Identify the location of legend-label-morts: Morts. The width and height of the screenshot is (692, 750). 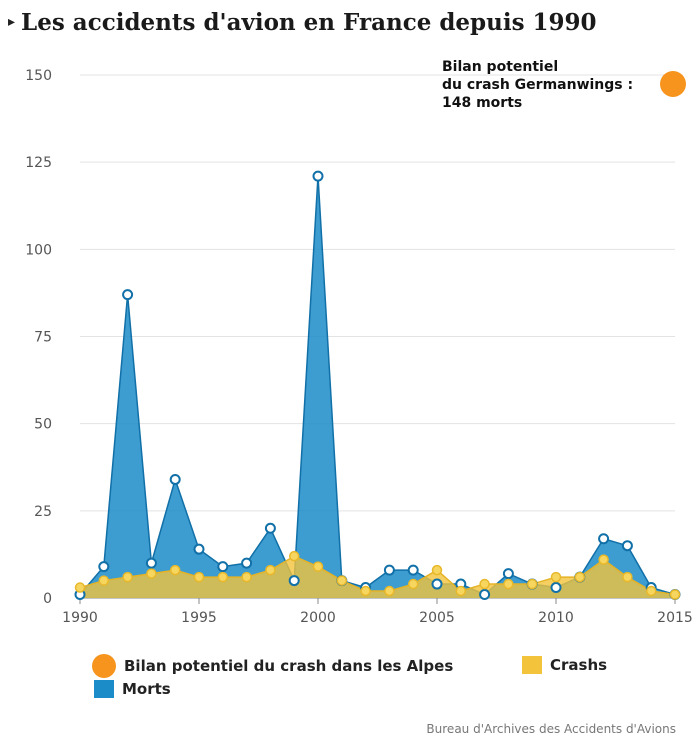
(146, 689).